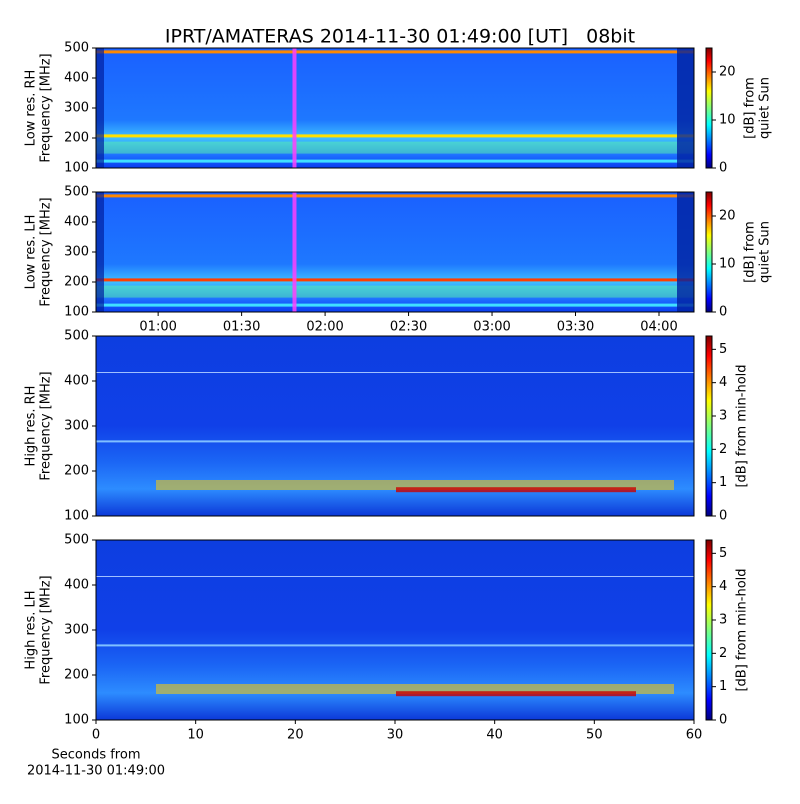  Describe the element at coordinates (694, 735) in the screenshot. I see `x-tick-label: 60` at that location.